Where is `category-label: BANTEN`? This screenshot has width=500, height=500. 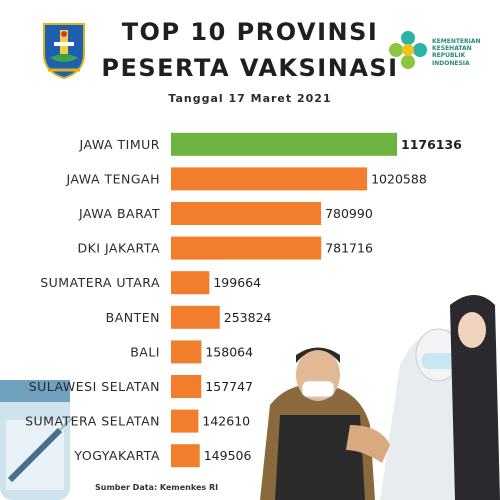
category-label: BANTEN is located at coordinates (133, 317).